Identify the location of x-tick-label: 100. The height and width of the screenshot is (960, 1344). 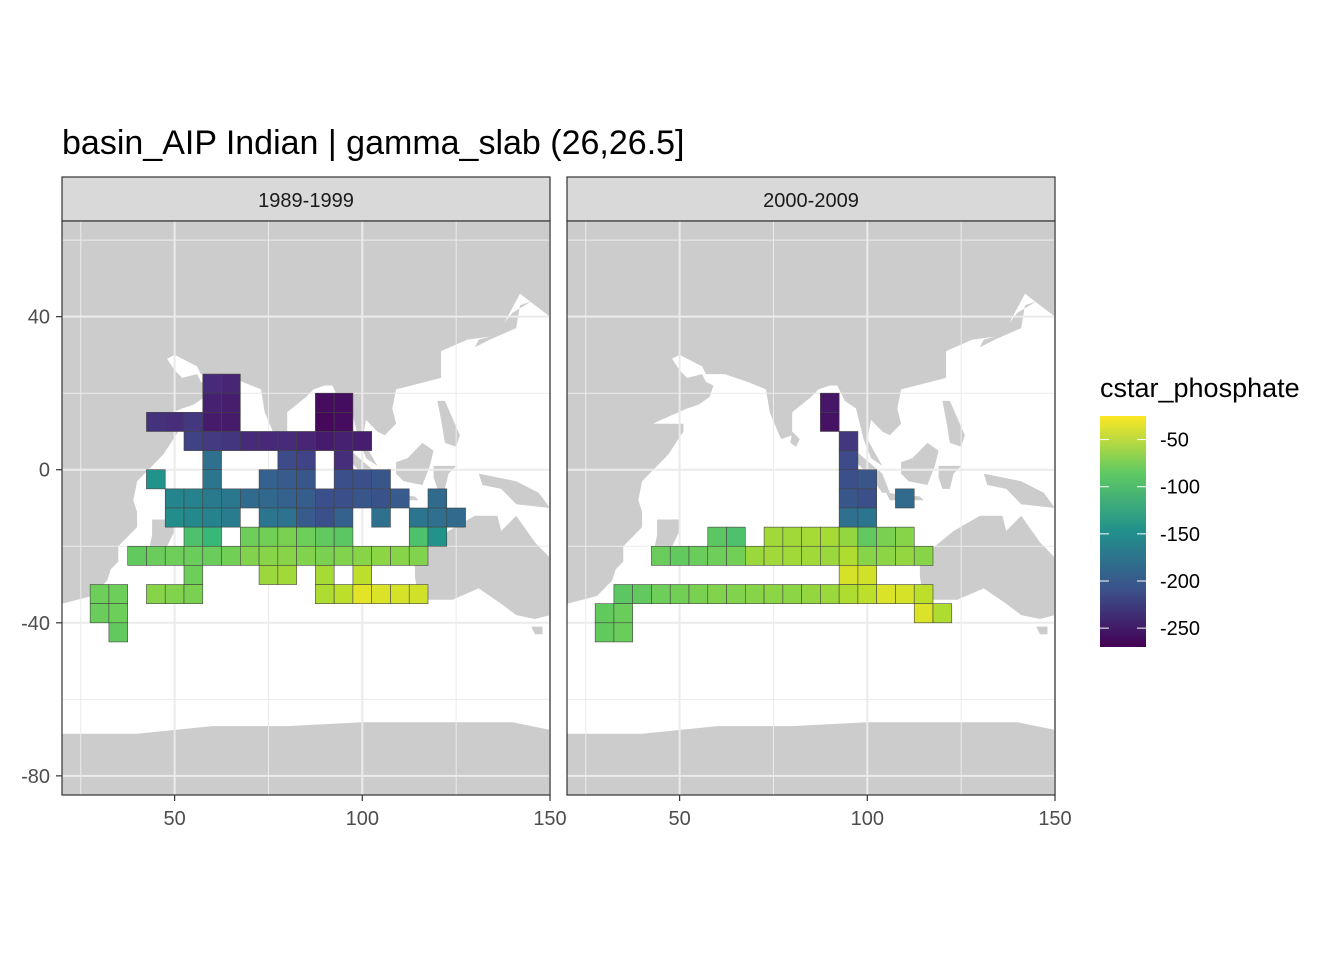
(362, 819).